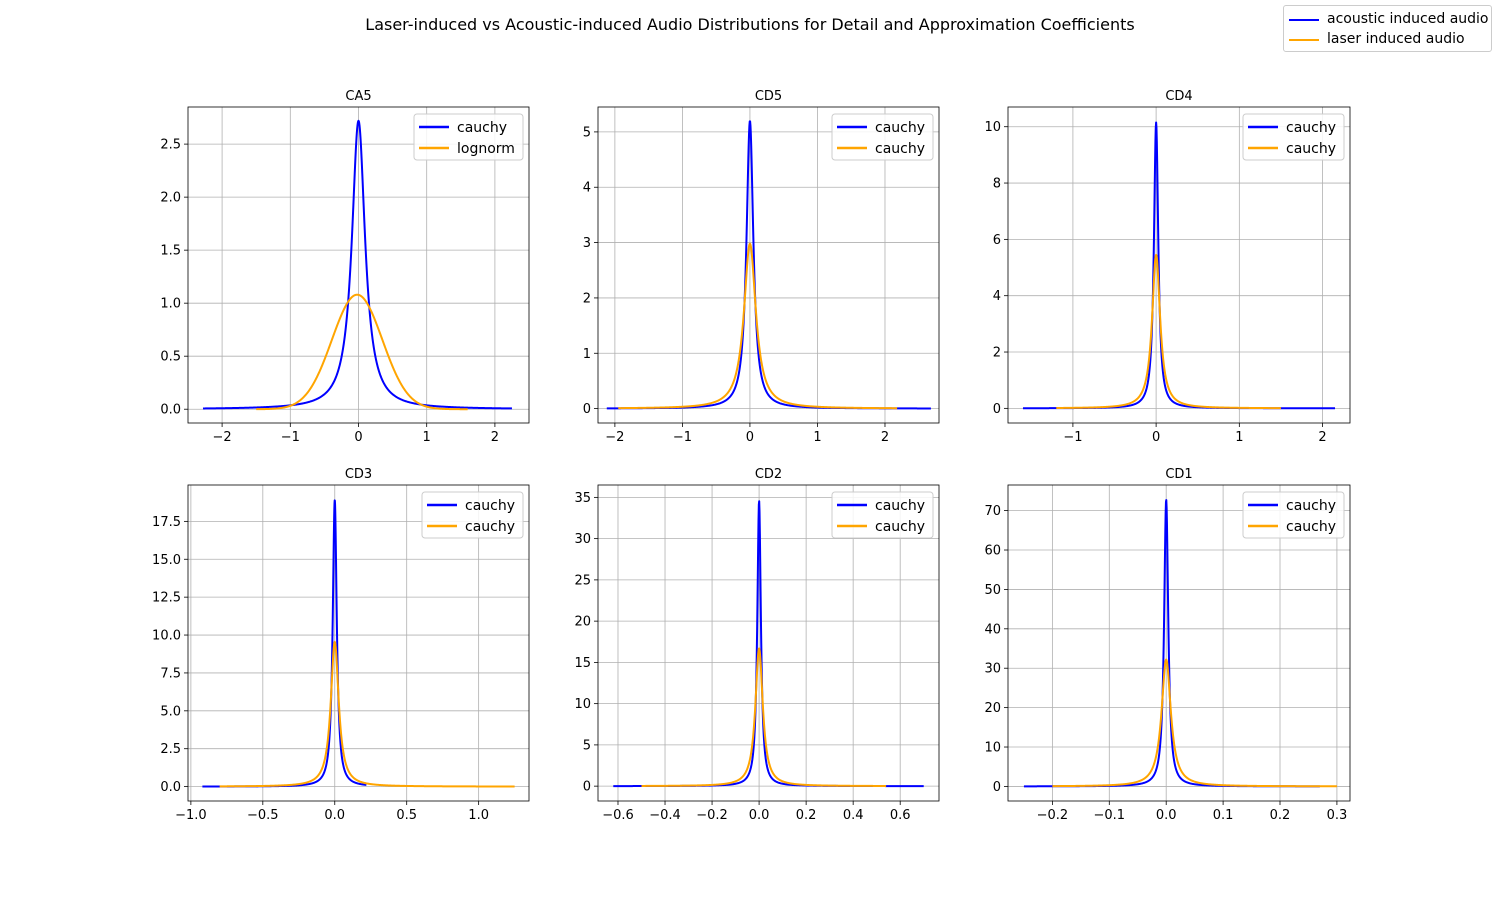 This screenshot has width=1500, height=900. I want to click on y-tick-label: 17.5, so click(166, 522).